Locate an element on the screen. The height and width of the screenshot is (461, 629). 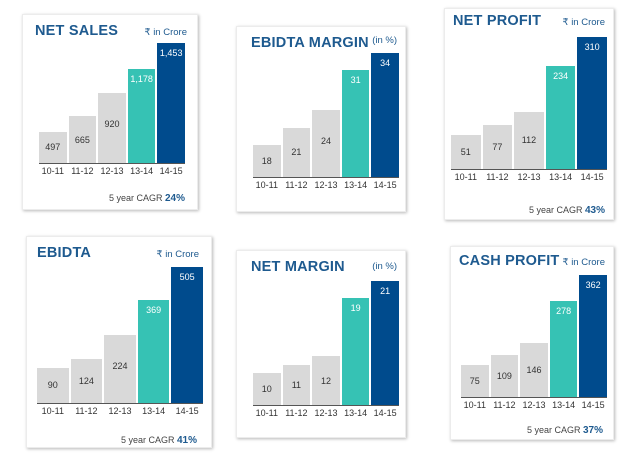
bar-11-12: 77 is located at coordinates (497, 146).